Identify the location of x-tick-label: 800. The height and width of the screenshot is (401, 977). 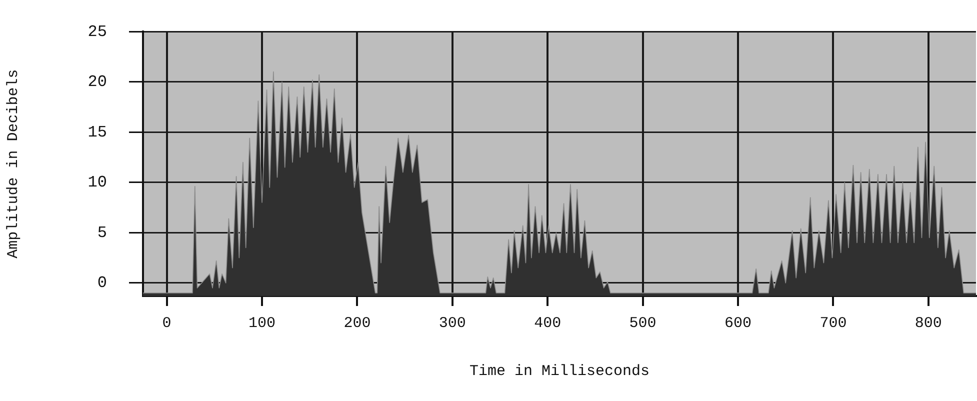
(928, 323).